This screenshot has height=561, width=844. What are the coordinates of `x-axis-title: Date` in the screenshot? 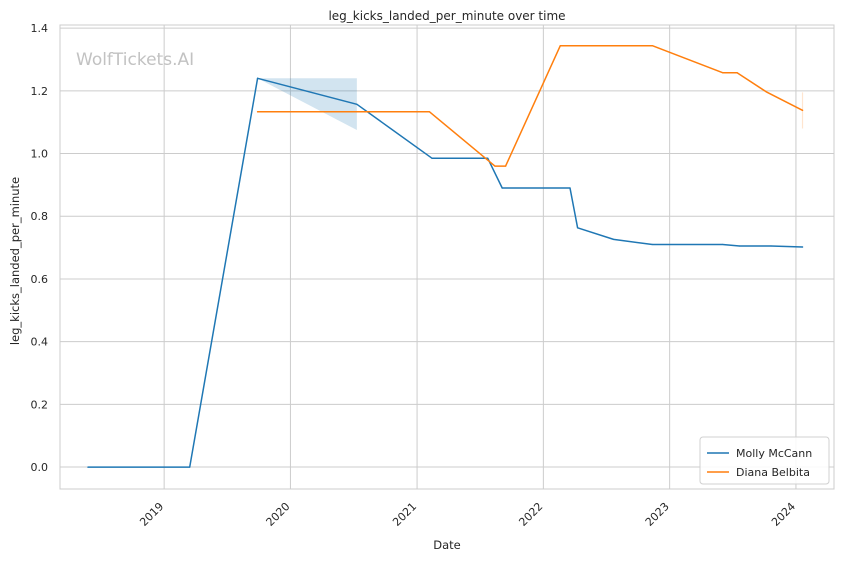 It's located at (447, 545).